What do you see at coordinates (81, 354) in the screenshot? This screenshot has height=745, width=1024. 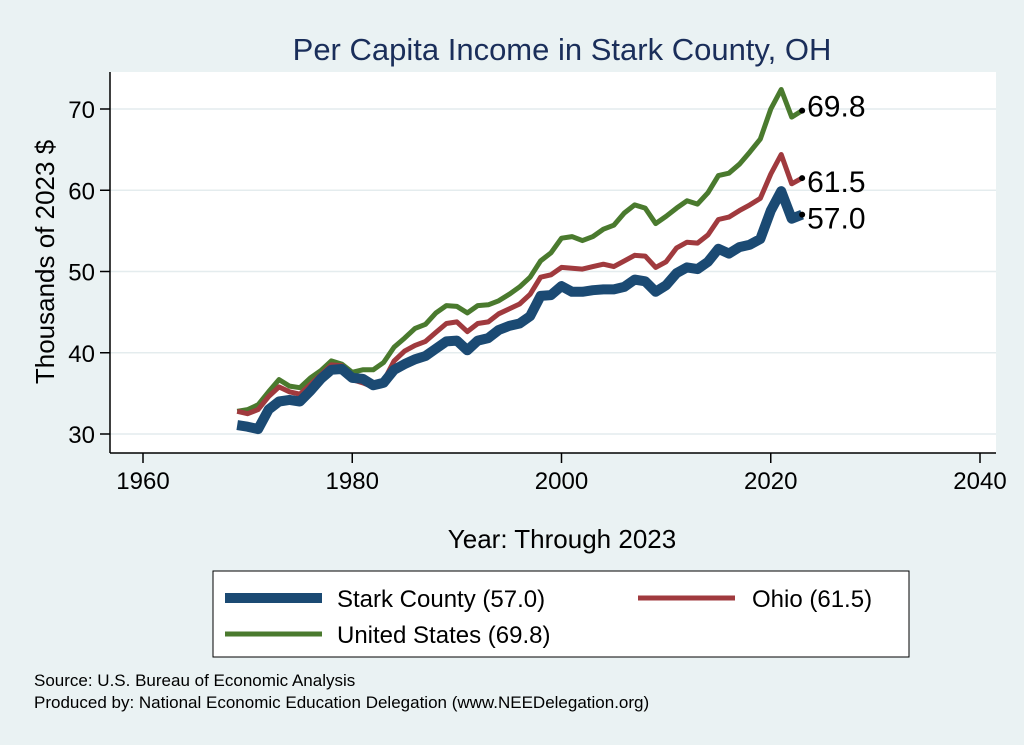 I see `y-tick-label-40: 40` at bounding box center [81, 354].